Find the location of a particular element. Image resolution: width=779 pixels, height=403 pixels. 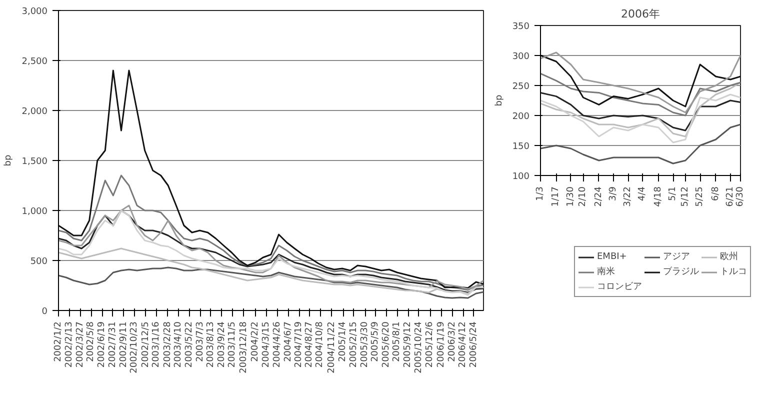

legend-label: 南米 is located at coordinates (606, 272).